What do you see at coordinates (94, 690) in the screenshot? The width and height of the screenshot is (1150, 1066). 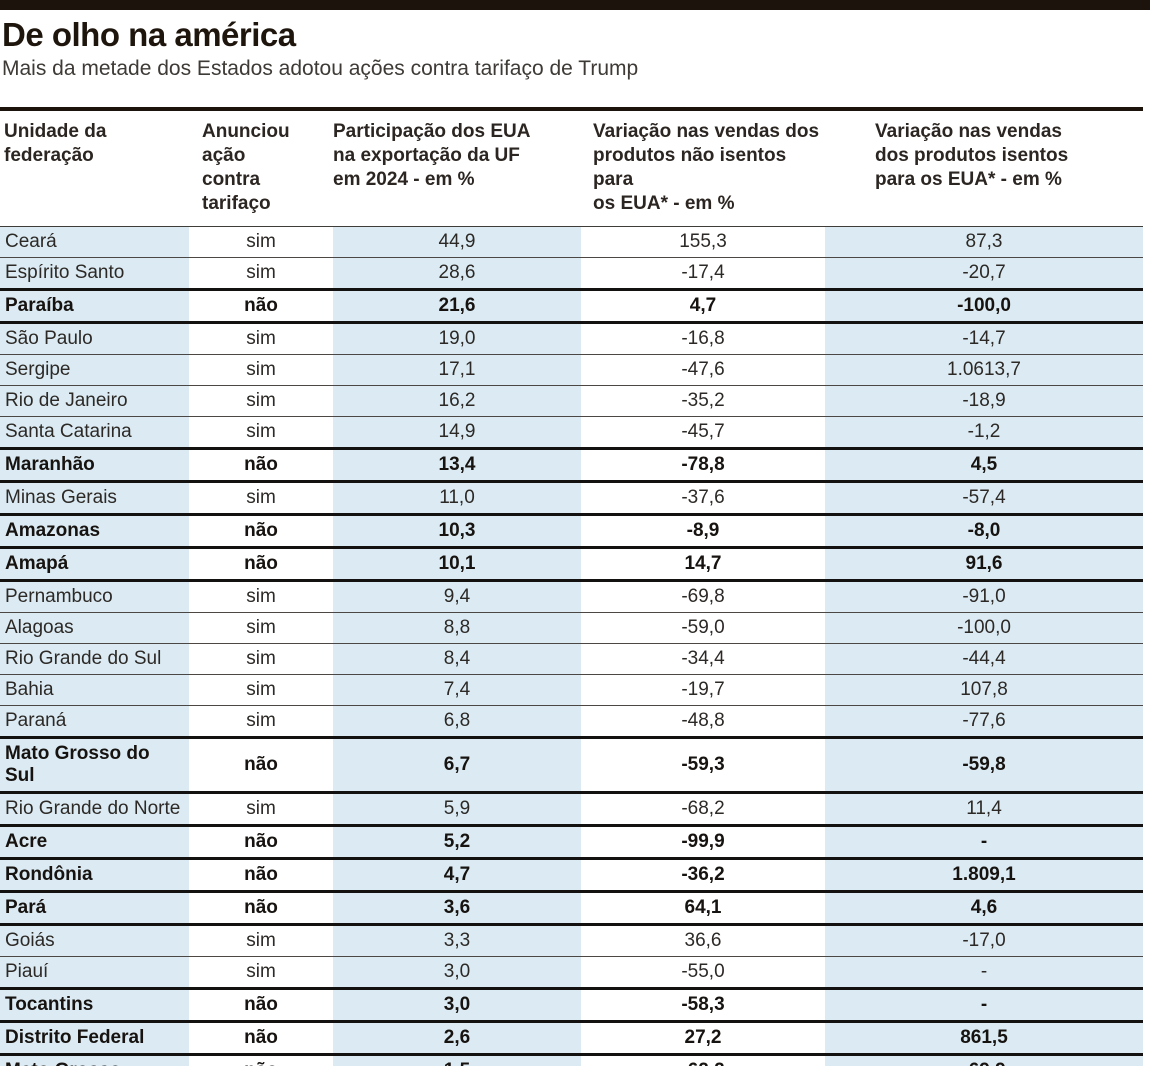 I see `cell-state-name: Bahia` at bounding box center [94, 690].